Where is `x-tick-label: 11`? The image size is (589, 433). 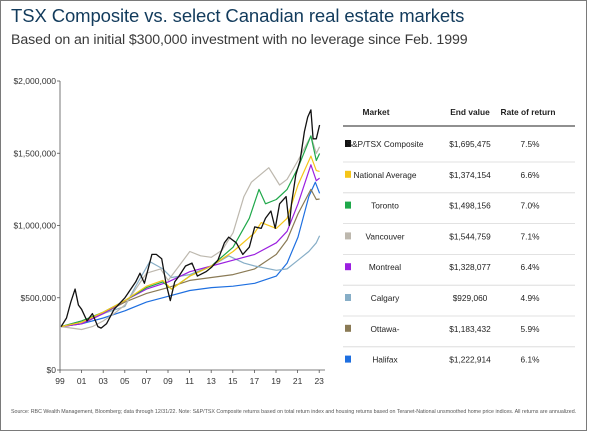 x-tick-label: 11 is located at coordinates (189, 381).